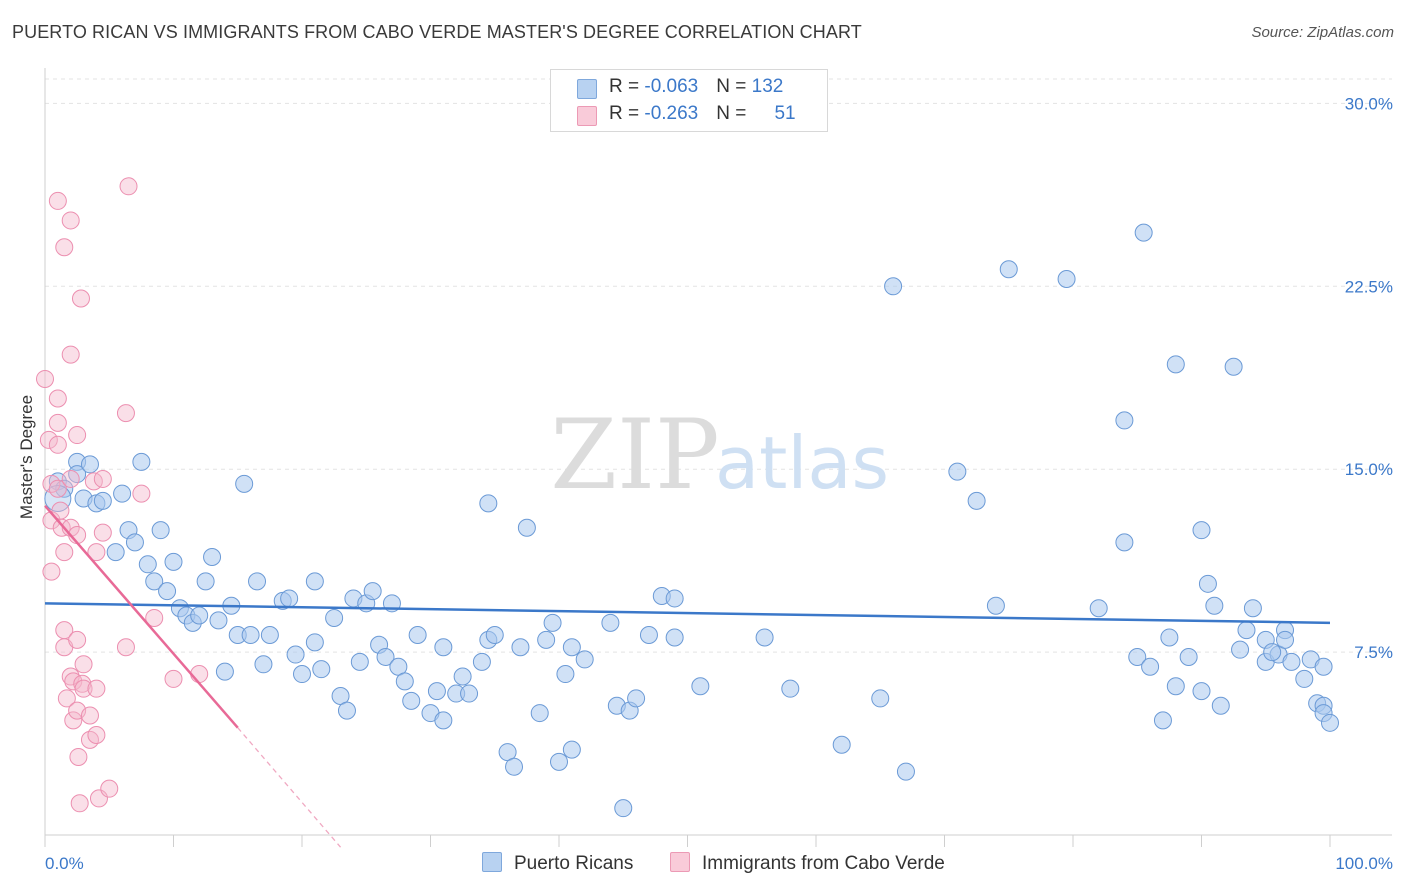 This screenshot has width=1406, height=892. What do you see at coordinates (289, 787) in the screenshot?
I see `trend-line-cabo-verde-extrapolated` at bounding box center [289, 787].